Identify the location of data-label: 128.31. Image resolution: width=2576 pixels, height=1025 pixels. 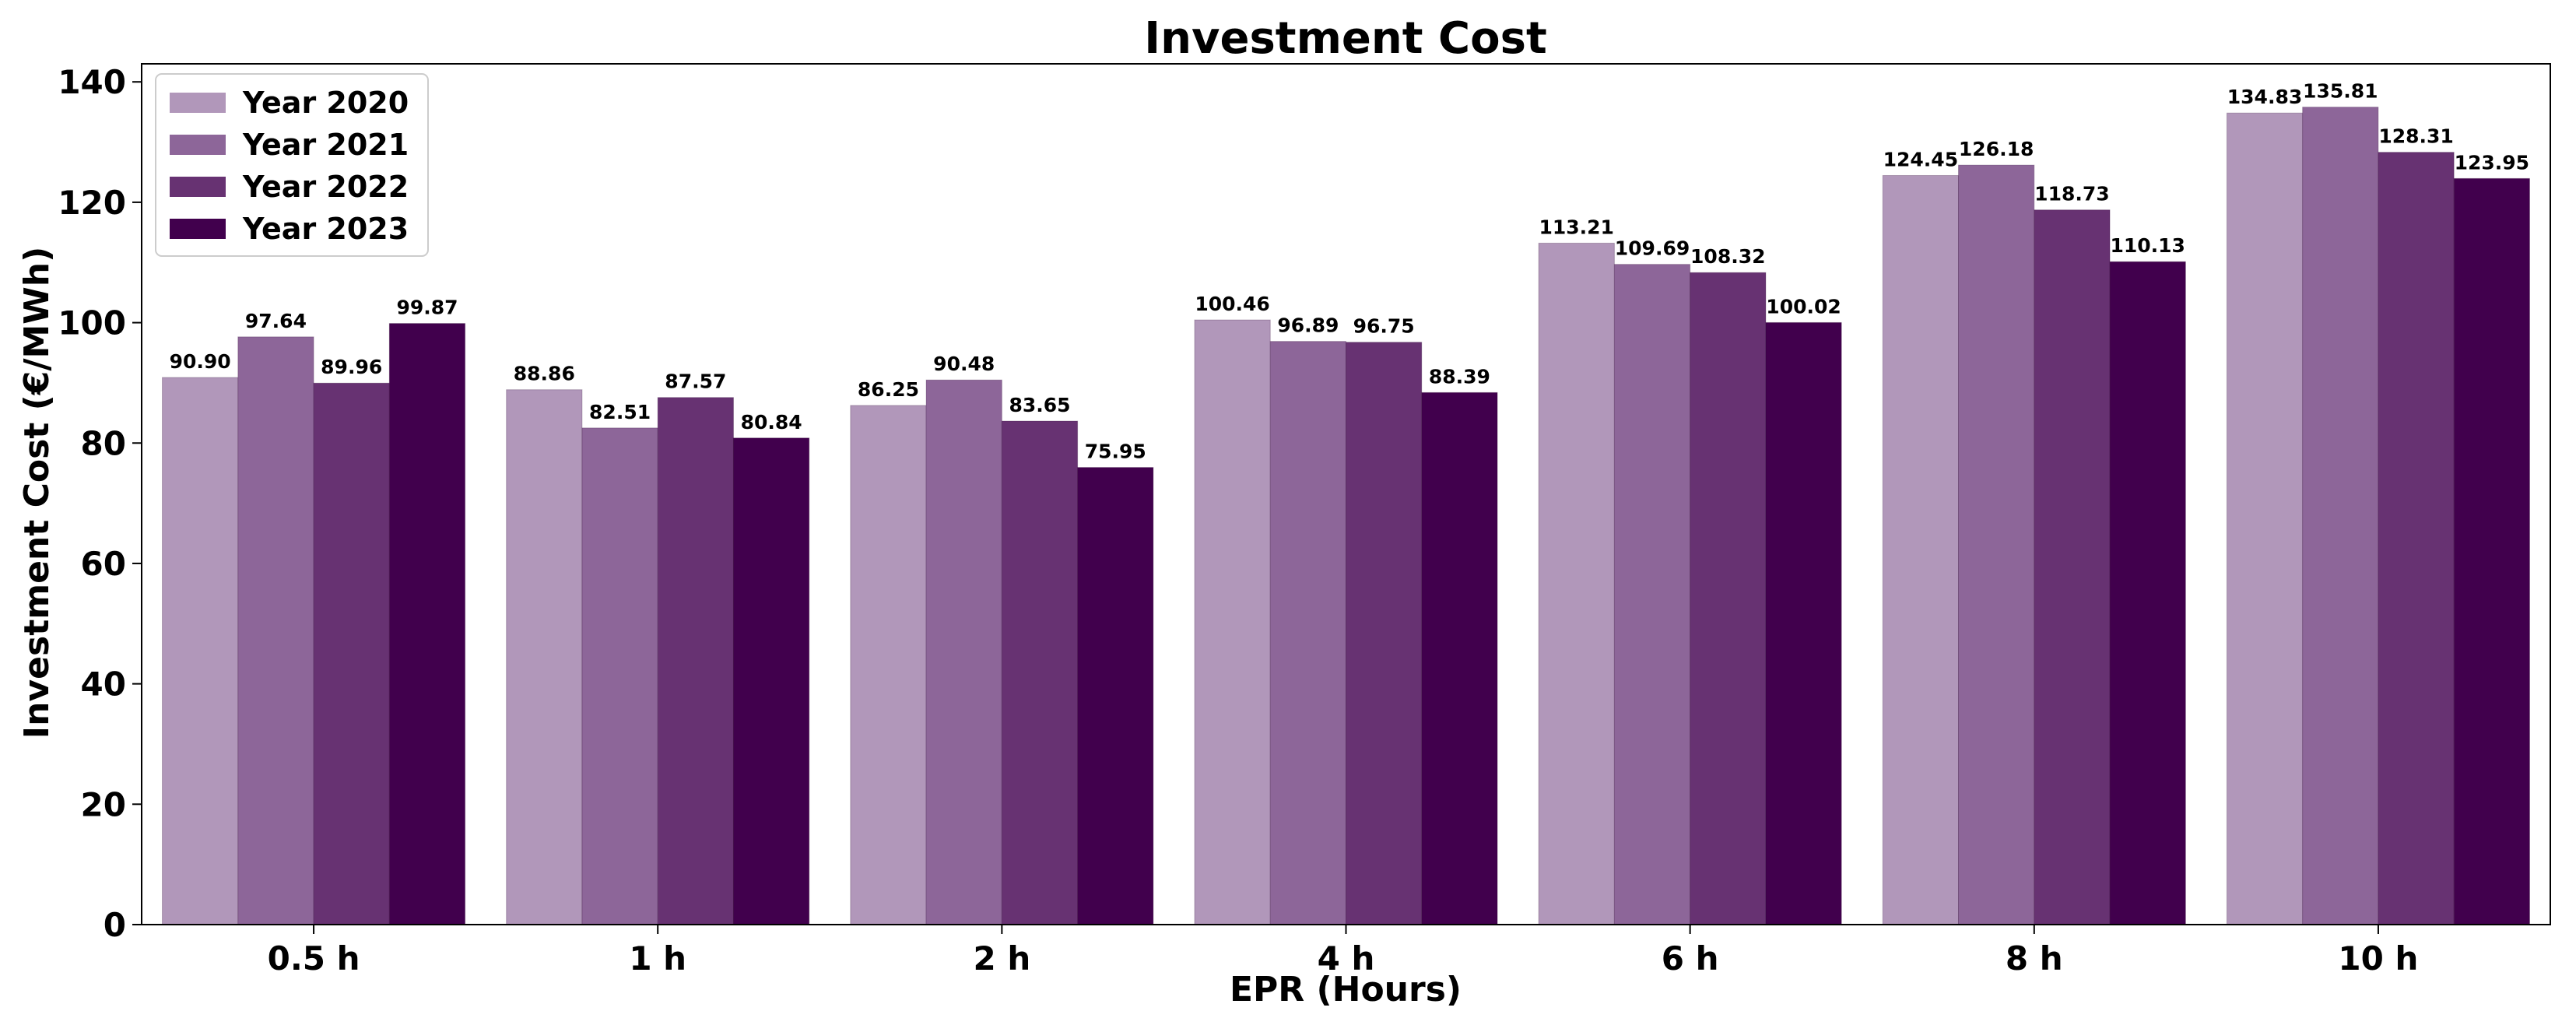
(2416, 136).